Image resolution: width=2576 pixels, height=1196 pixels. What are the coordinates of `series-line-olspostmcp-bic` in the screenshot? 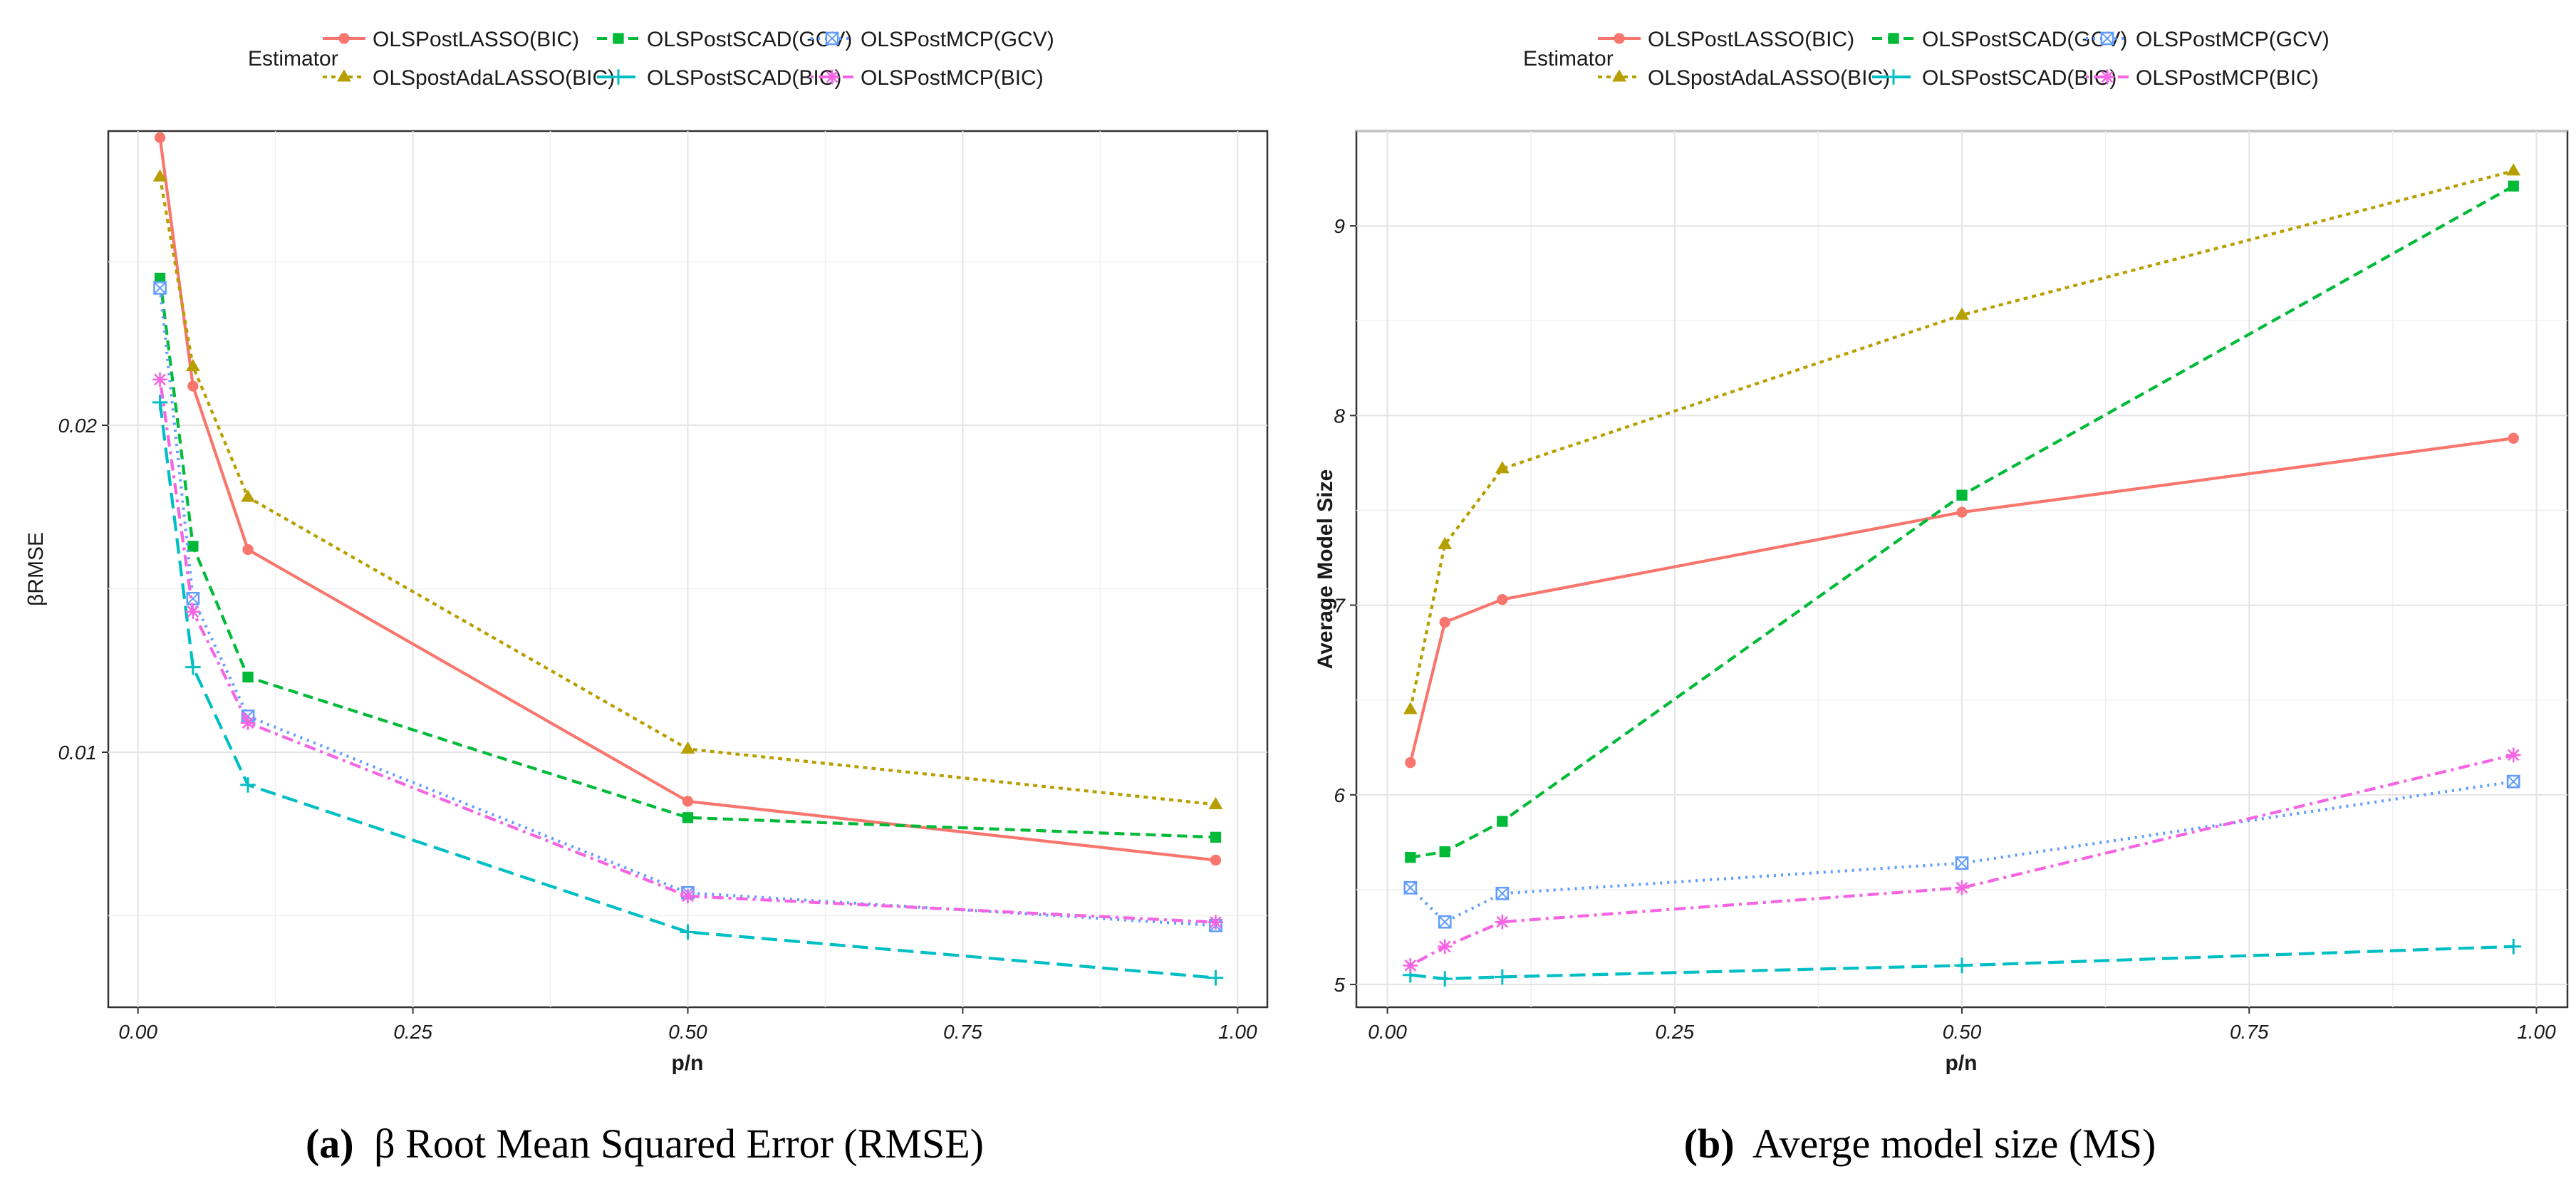 It's located at (1961, 860).